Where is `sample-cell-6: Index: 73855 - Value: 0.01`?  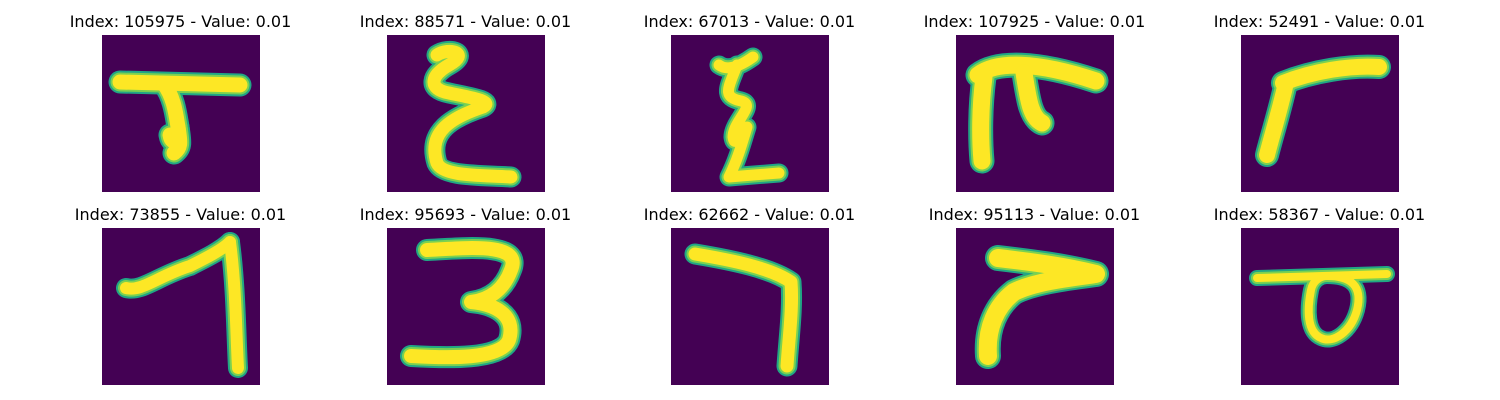
sample-cell-6: Index: 73855 - Value: 0.01 is located at coordinates (180, 289).